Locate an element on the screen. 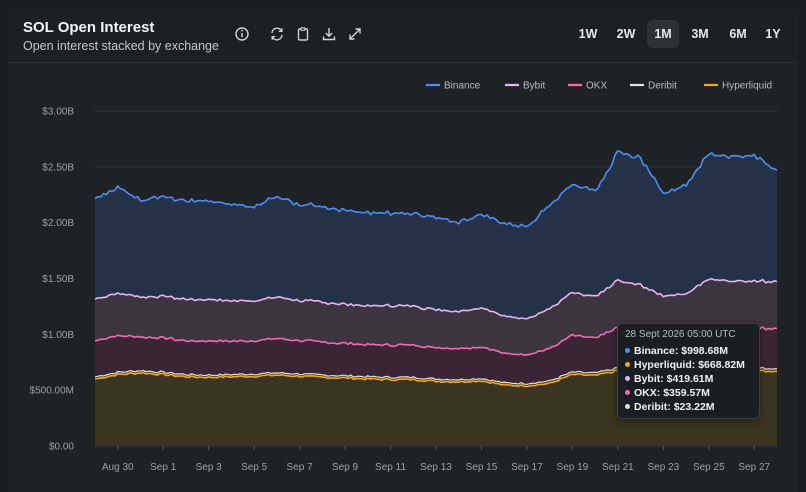 This screenshot has height=492, width=806. tooltip-value: $668.82M is located at coordinates (721, 365).